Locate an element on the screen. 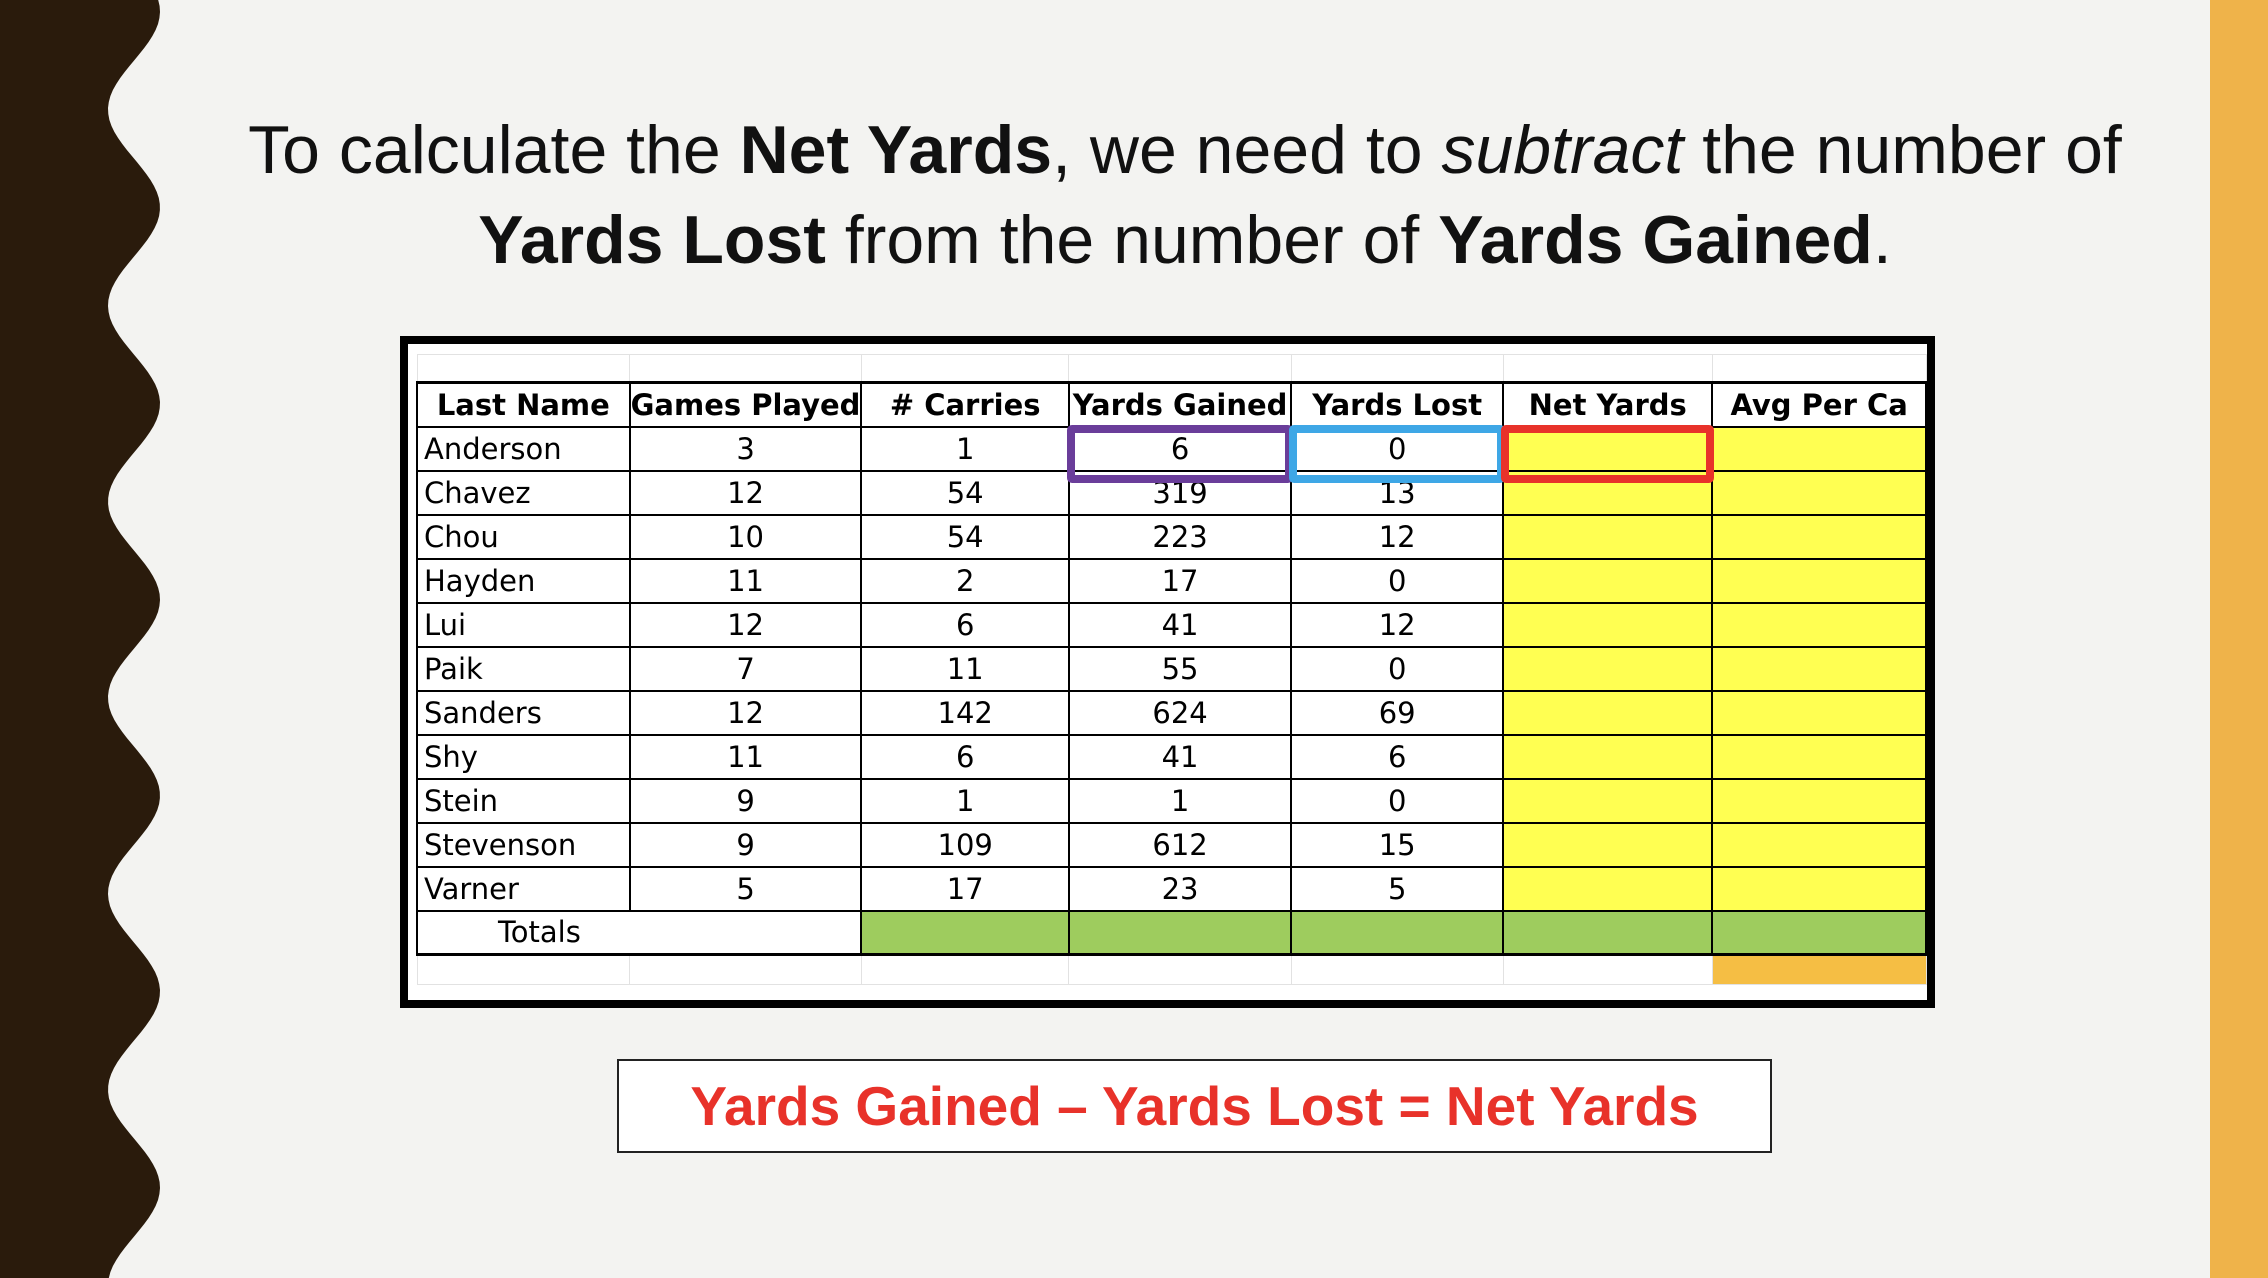 The width and height of the screenshot is (2268, 1278). column-header: Last Name is located at coordinates (523, 404).